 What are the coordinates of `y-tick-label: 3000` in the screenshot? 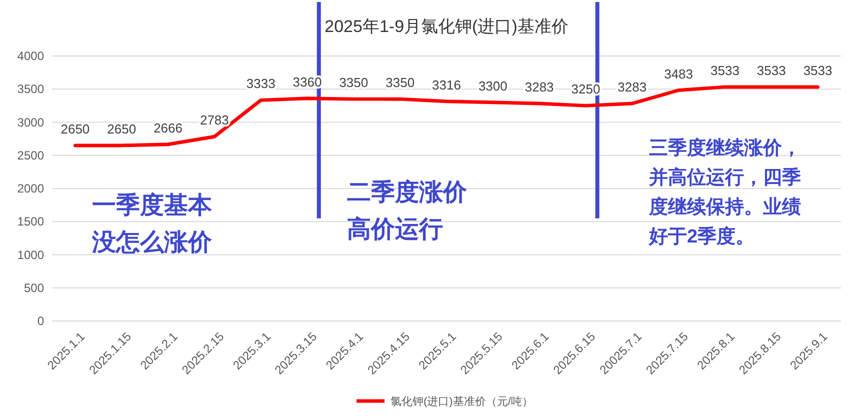 It's located at (30, 122).